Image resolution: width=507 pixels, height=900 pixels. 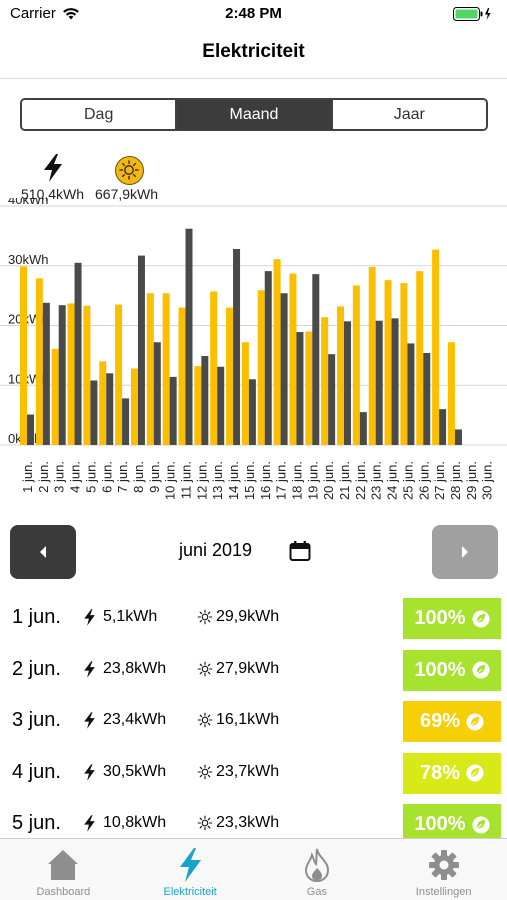 What do you see at coordinates (100, 114) in the screenshot?
I see `segment-day: Dag` at bounding box center [100, 114].